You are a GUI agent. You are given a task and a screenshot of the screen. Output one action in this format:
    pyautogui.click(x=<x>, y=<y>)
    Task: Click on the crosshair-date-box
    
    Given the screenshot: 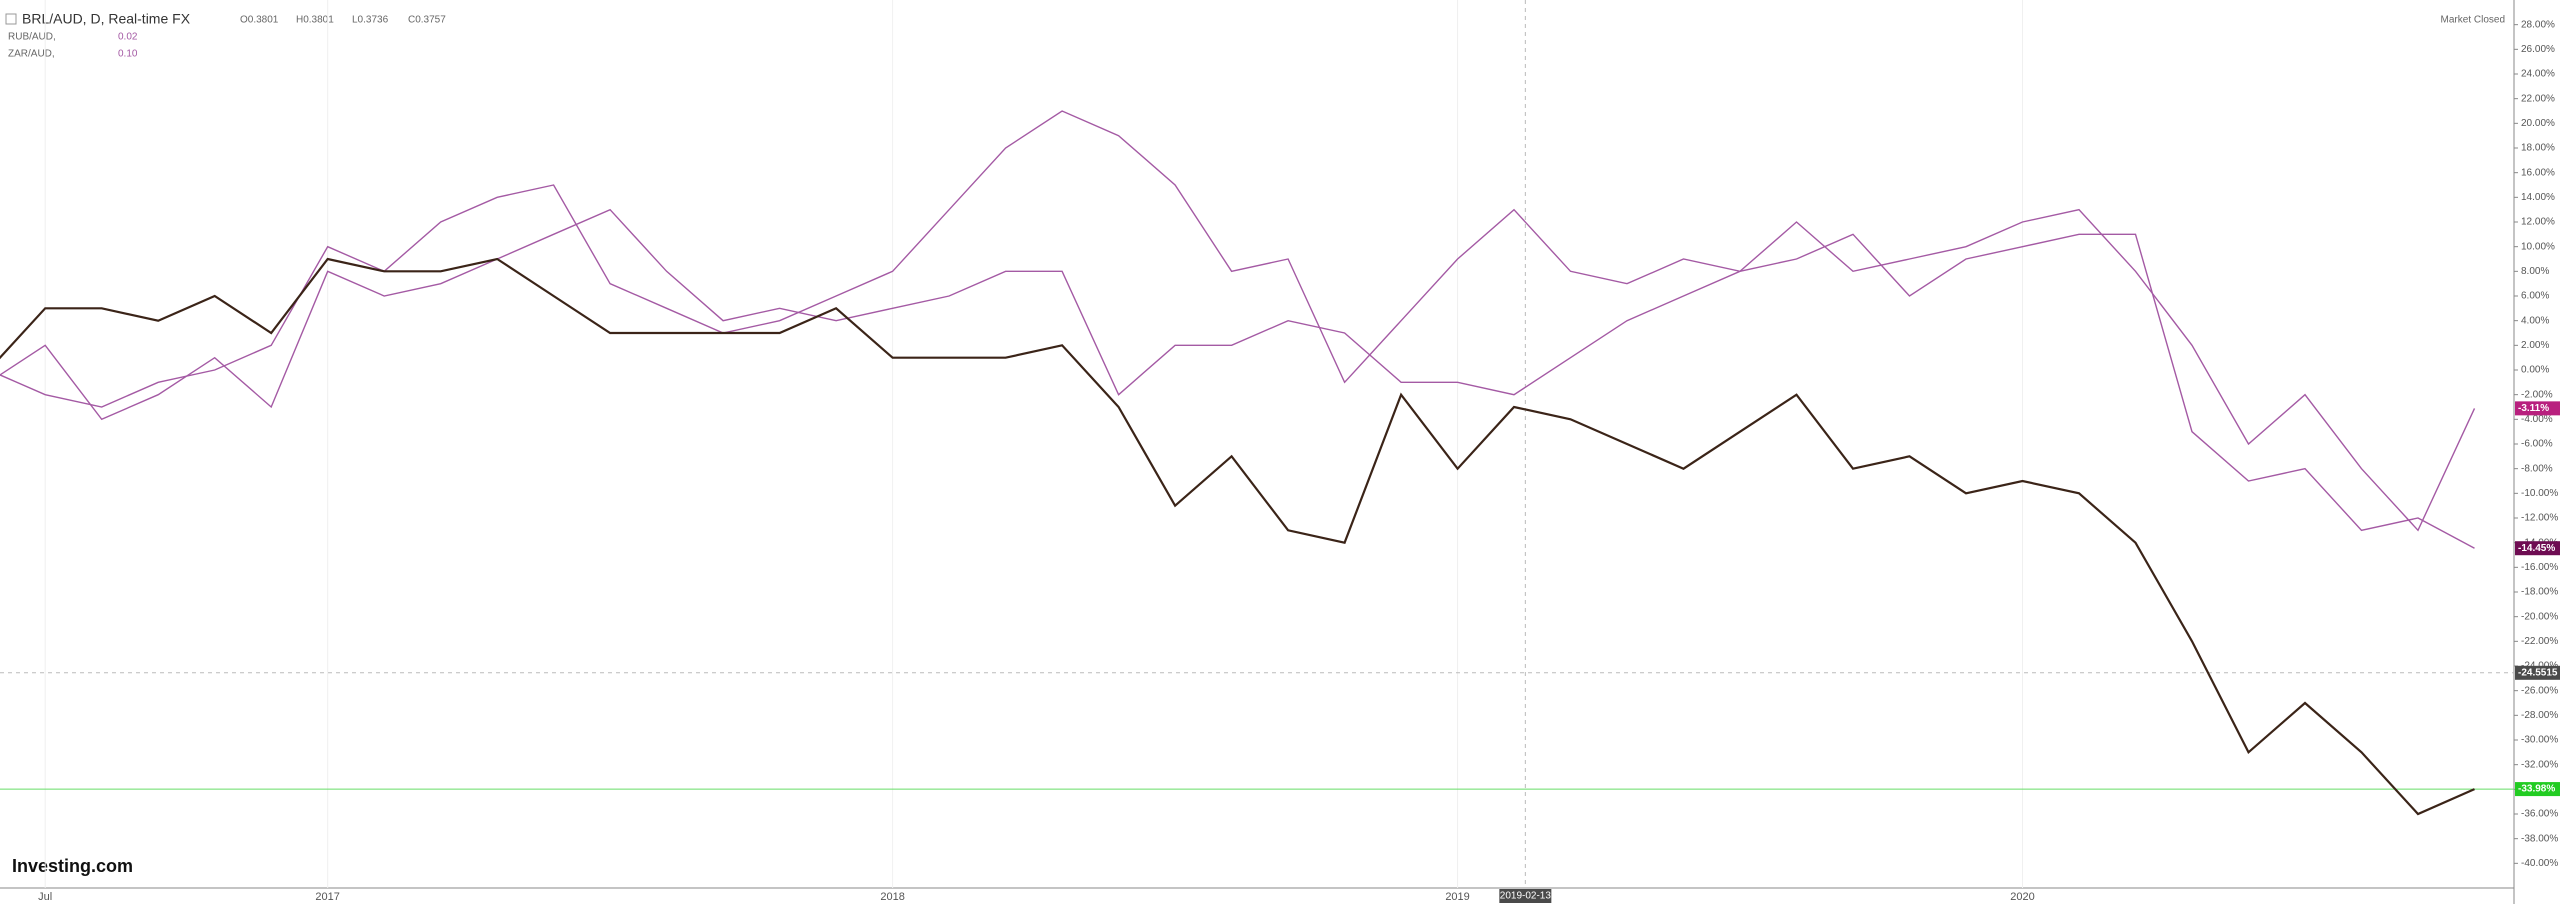 What is the action you would take?
    pyautogui.click(x=1525, y=896)
    